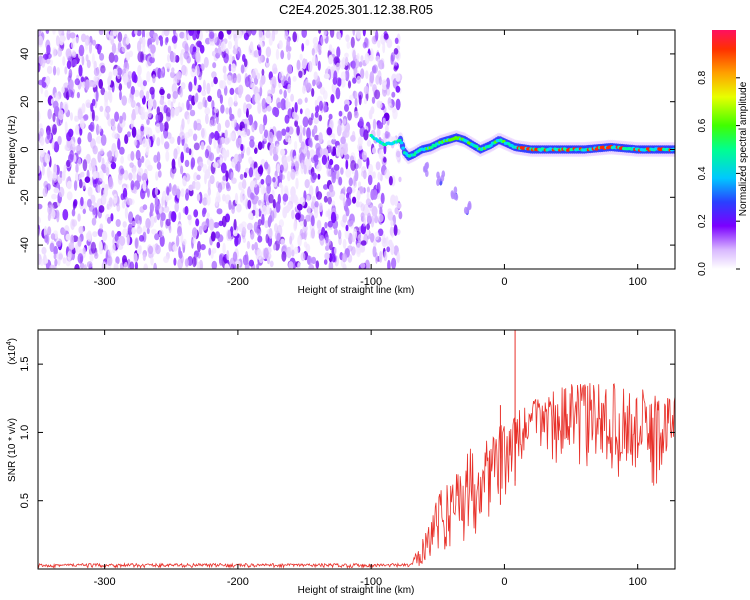 The height and width of the screenshot is (600, 750). I want to click on colorbar-gradient, so click(724, 149).